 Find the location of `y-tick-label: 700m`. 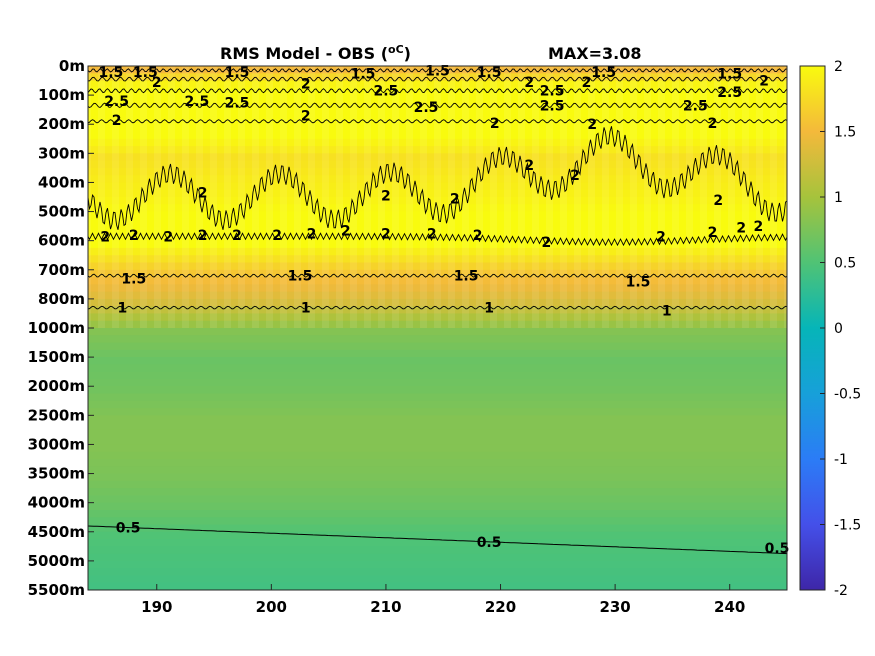

y-tick-label: 700m is located at coordinates (61, 270).